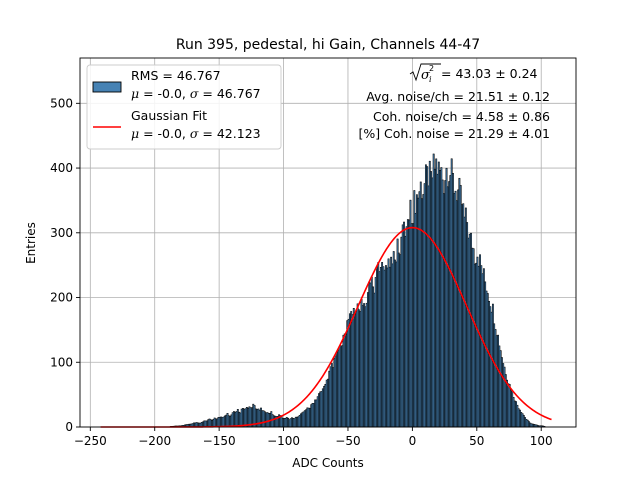 The image size is (640, 480). Describe the element at coordinates (61, 103) in the screenshot. I see `y-tick-label: 500` at that location.